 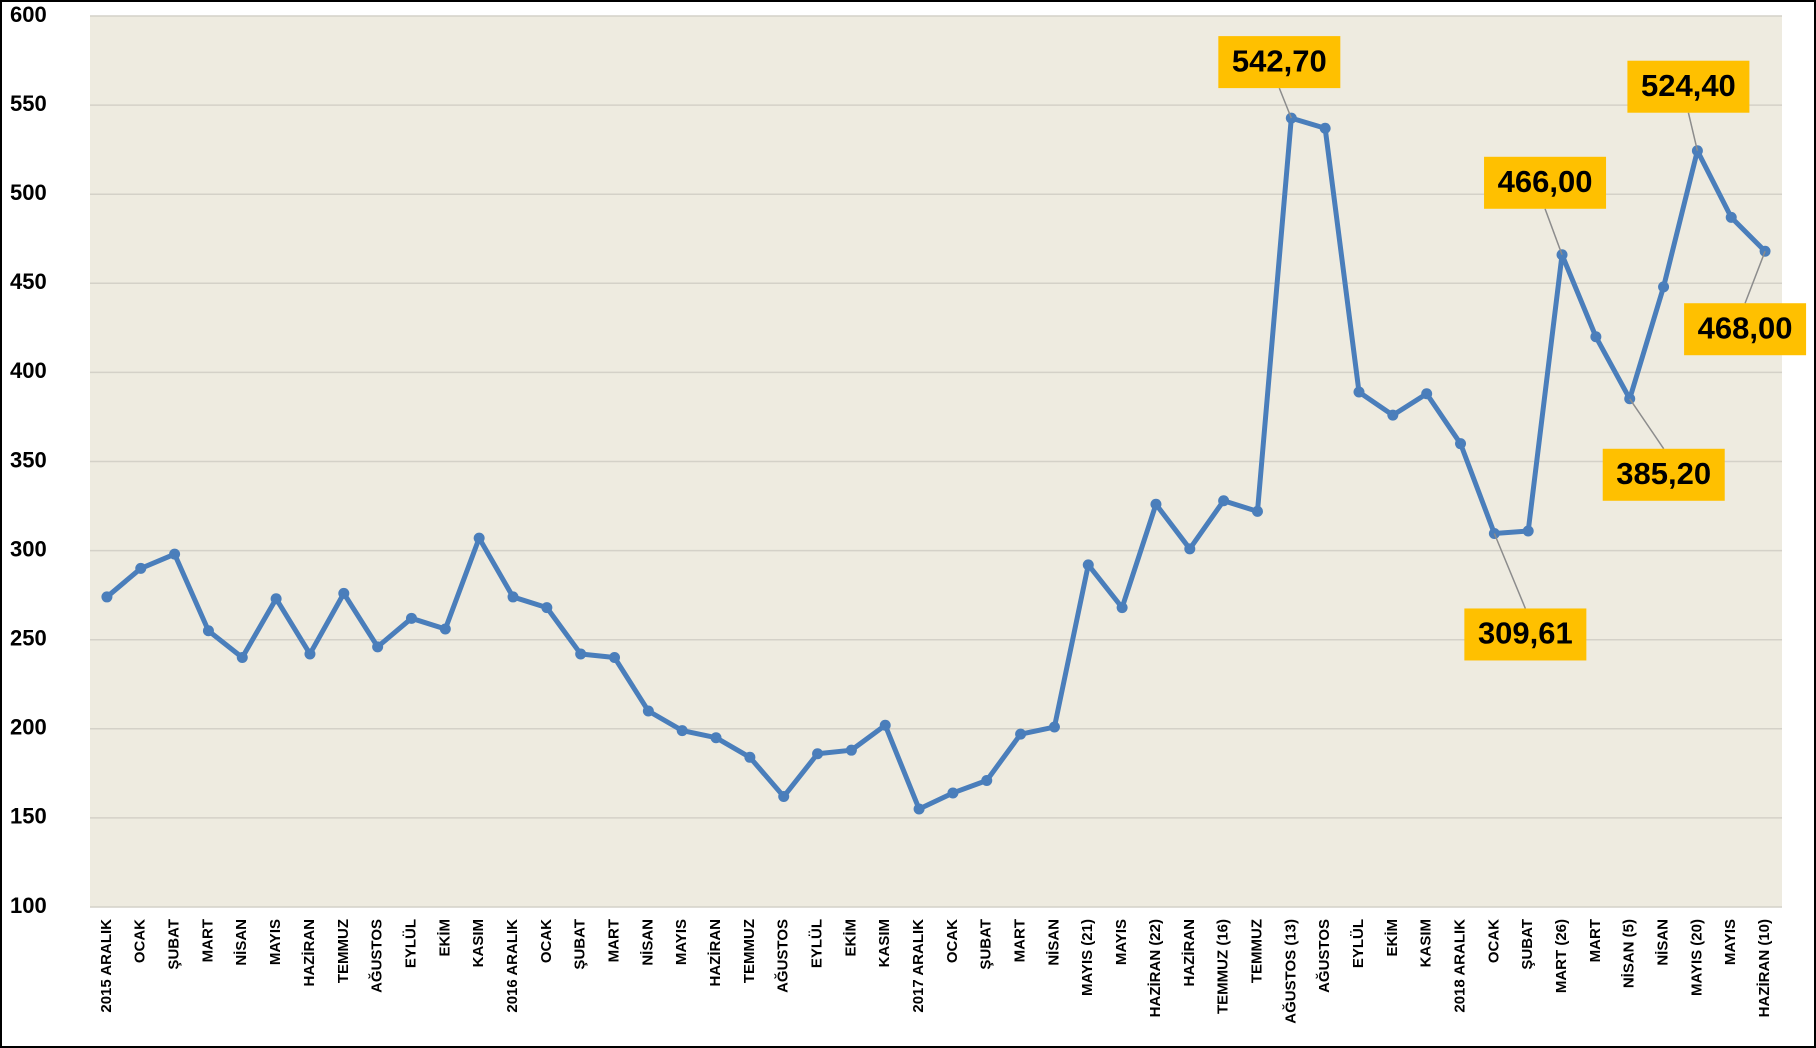 What do you see at coordinates (28, 905) in the screenshot?
I see `y-tick-label: 100` at bounding box center [28, 905].